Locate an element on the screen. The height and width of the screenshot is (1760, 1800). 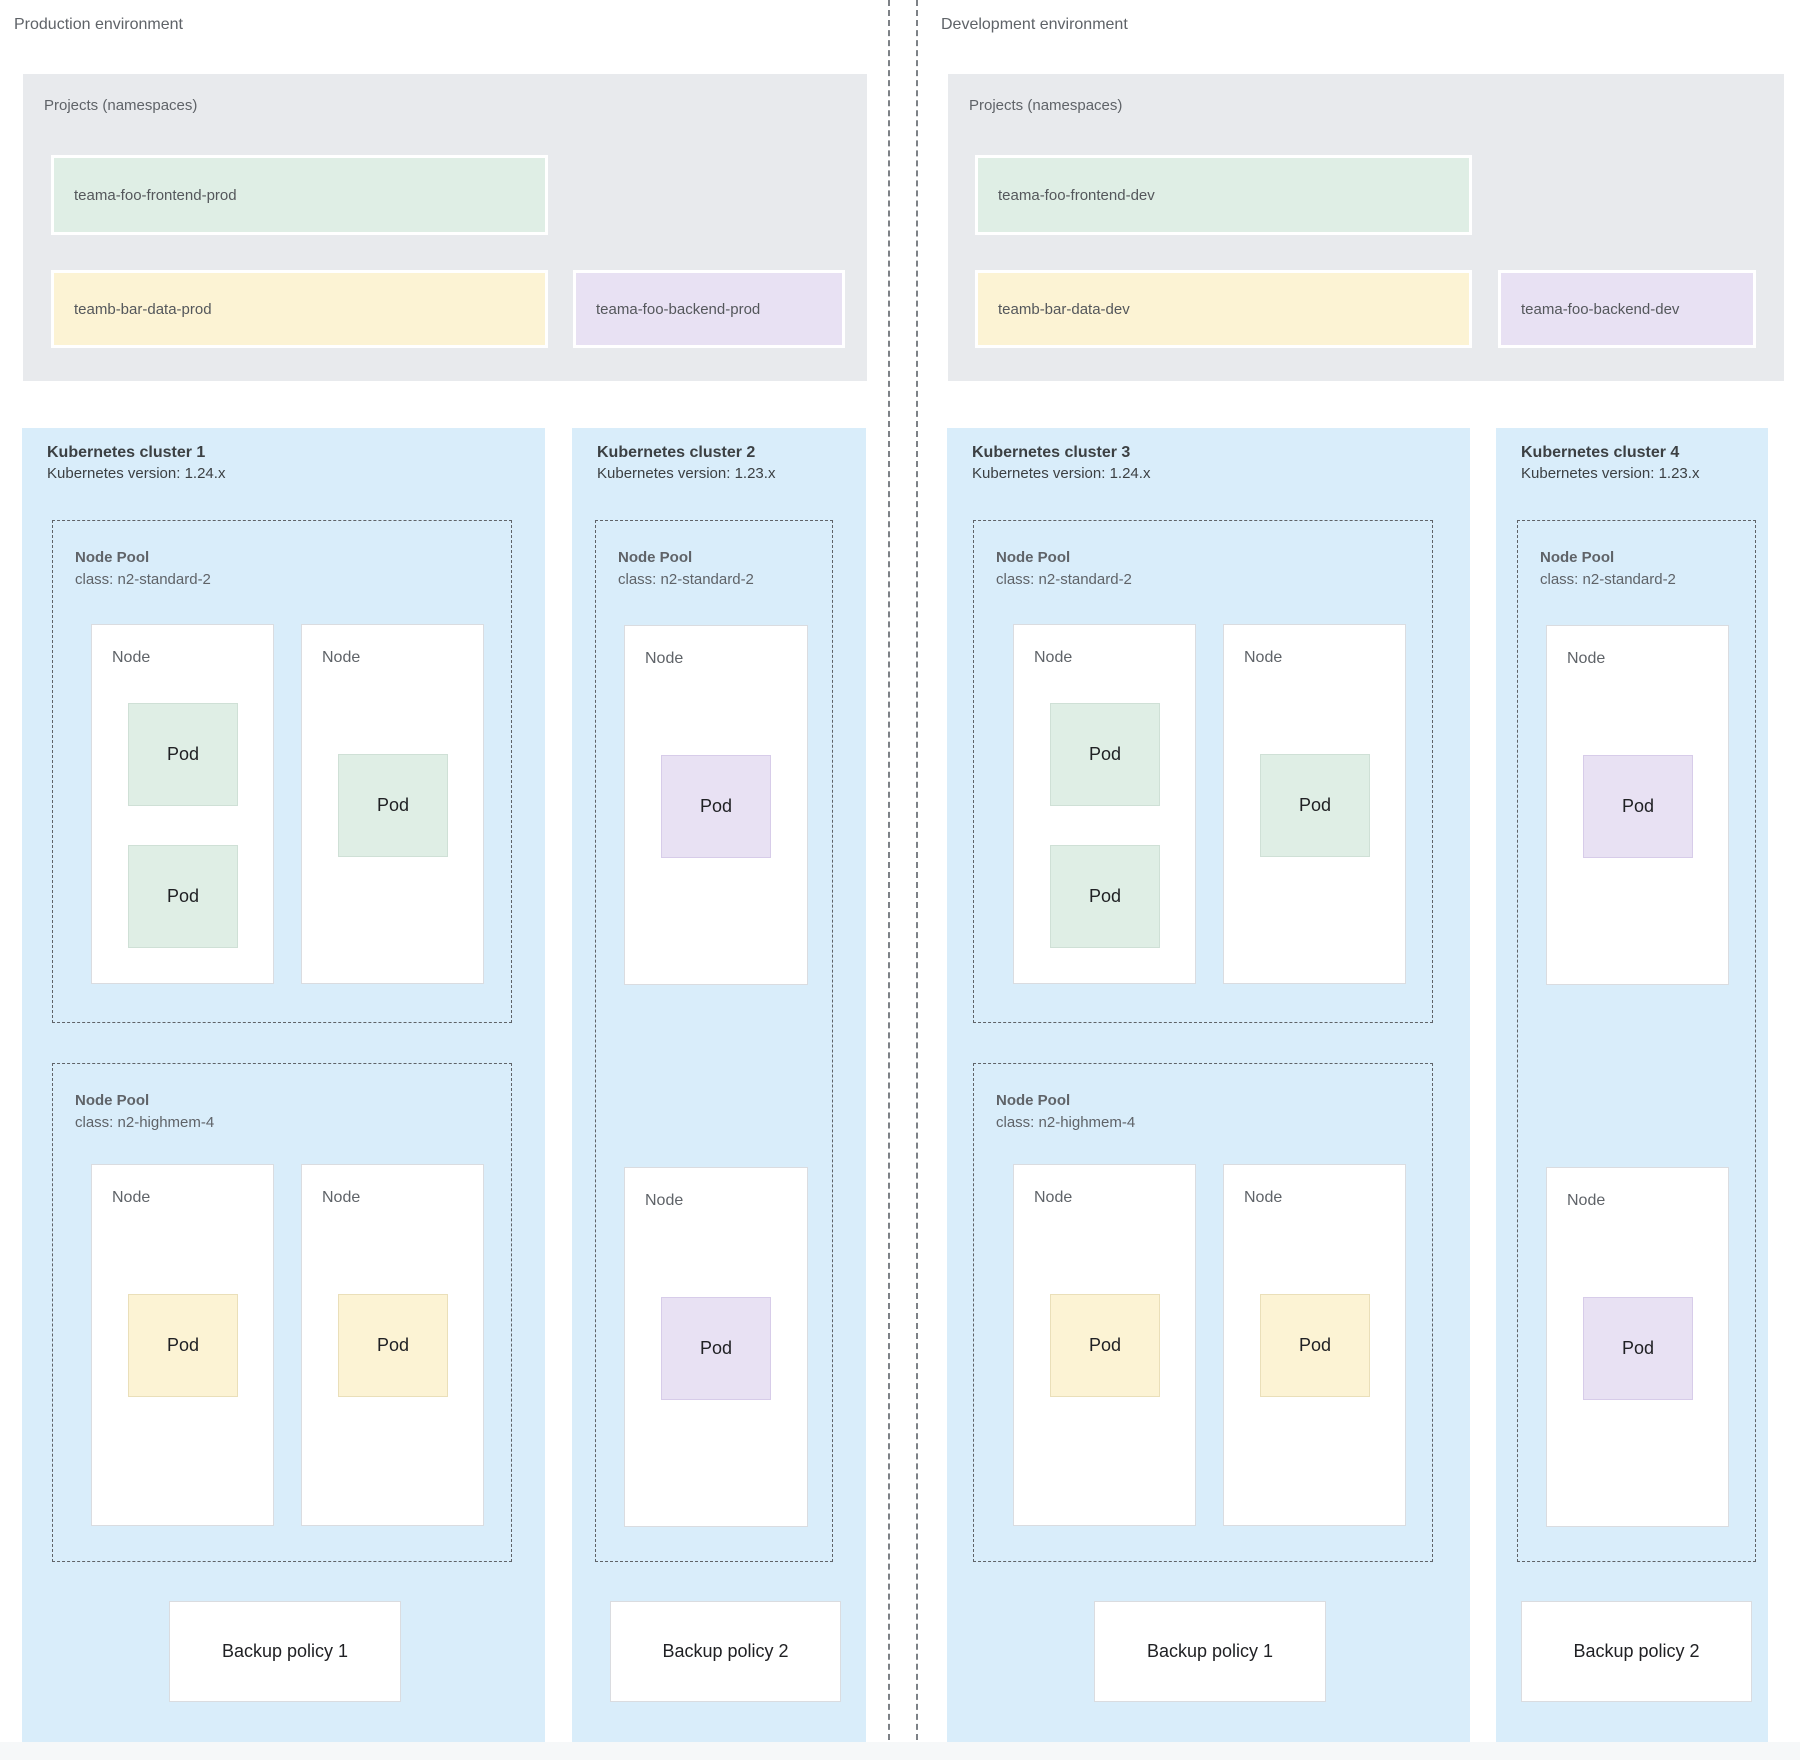
environment-separator-right is located at coordinates (917, 880).